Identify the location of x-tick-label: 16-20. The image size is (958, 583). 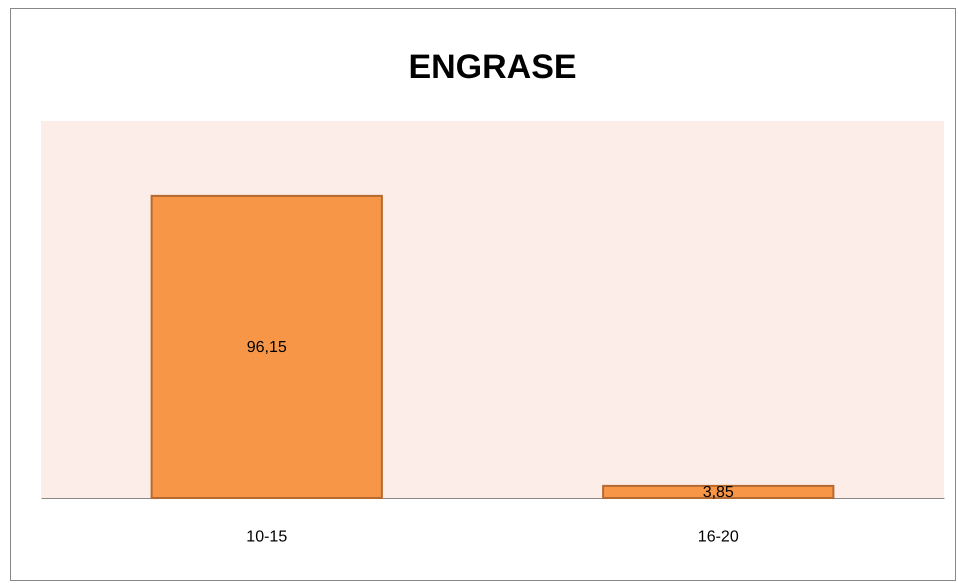
(718, 537).